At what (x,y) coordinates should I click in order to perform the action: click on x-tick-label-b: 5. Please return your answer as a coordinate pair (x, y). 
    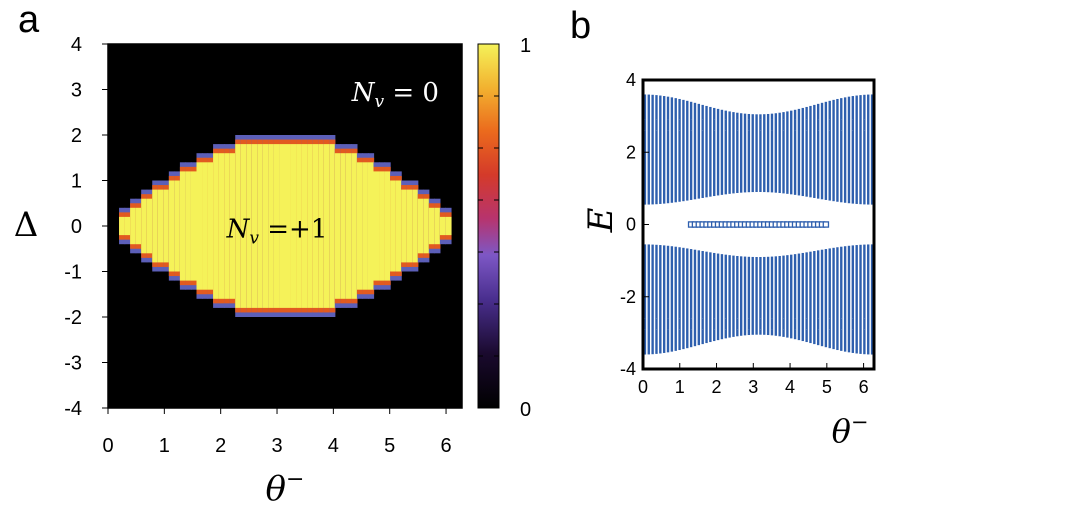
    Looking at the image, I should click on (827, 387).